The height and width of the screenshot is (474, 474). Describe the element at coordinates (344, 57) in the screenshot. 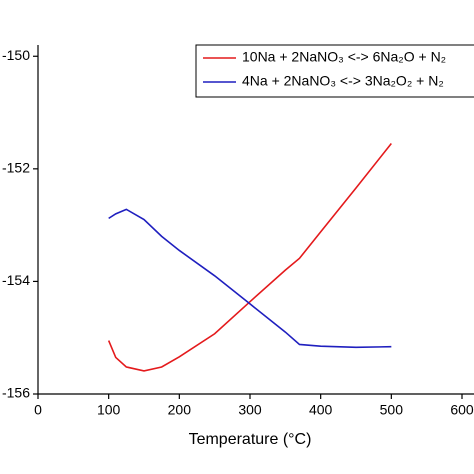

I see `legend-label: 10Na + 2NaNO₃ <-> 6Na₂O + N₂` at that location.